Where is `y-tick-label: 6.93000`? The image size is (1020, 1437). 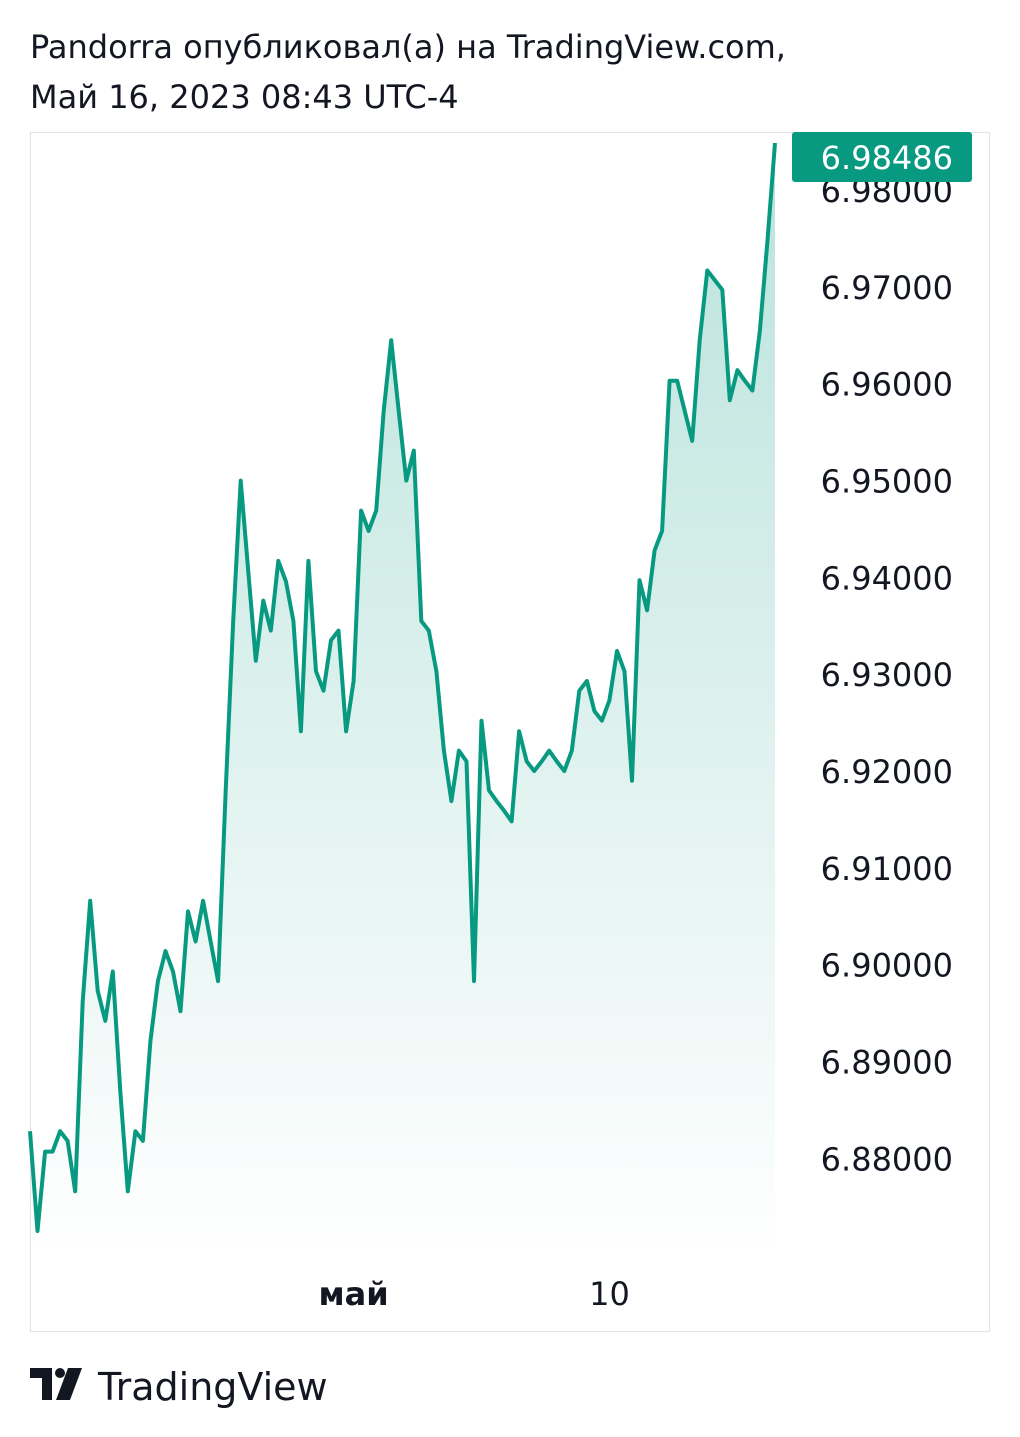
y-tick-label: 6.93000 is located at coordinates (887, 675).